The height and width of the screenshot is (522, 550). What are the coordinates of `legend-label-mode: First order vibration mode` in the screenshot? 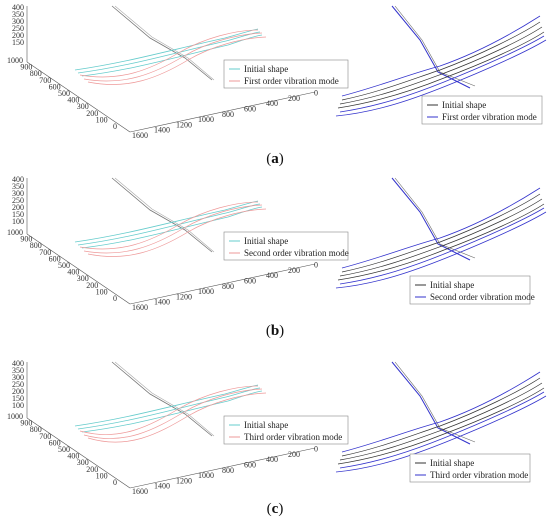 It's located at (291, 81).